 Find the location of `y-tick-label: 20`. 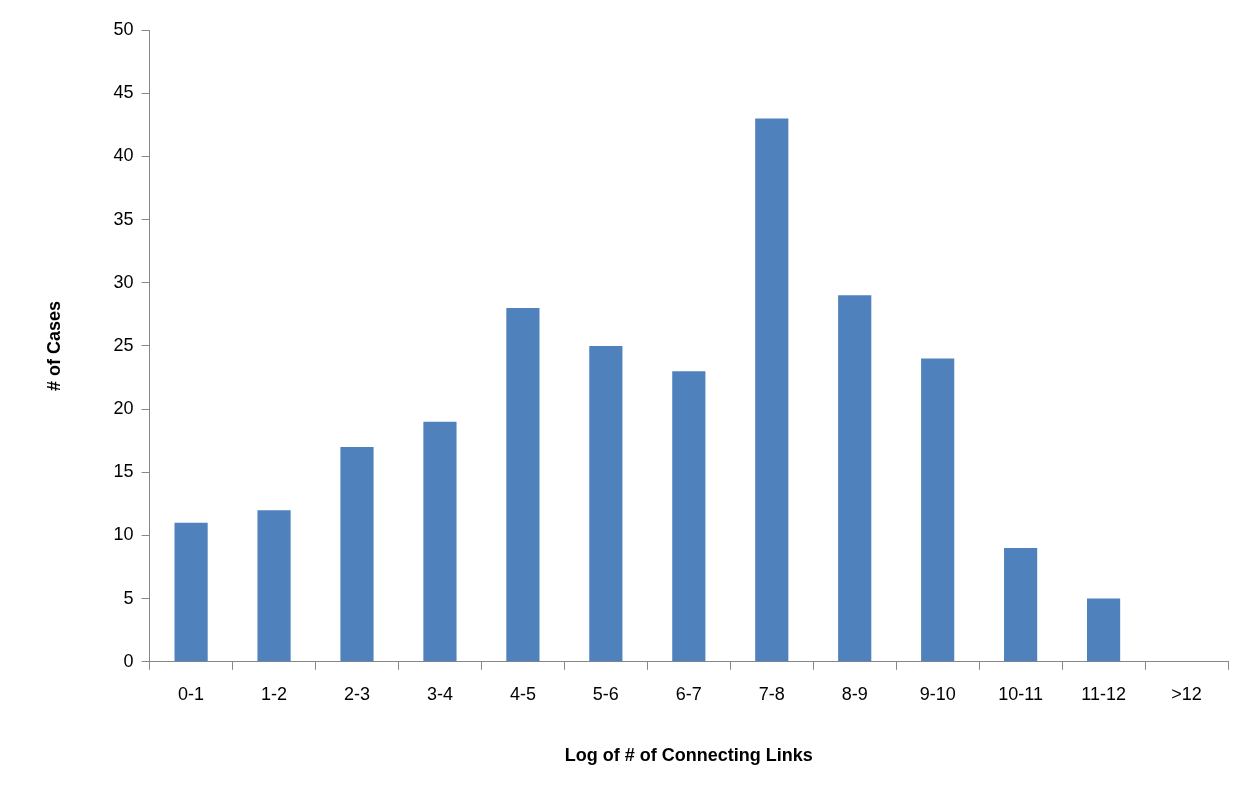

y-tick-label: 20 is located at coordinates (123, 408).